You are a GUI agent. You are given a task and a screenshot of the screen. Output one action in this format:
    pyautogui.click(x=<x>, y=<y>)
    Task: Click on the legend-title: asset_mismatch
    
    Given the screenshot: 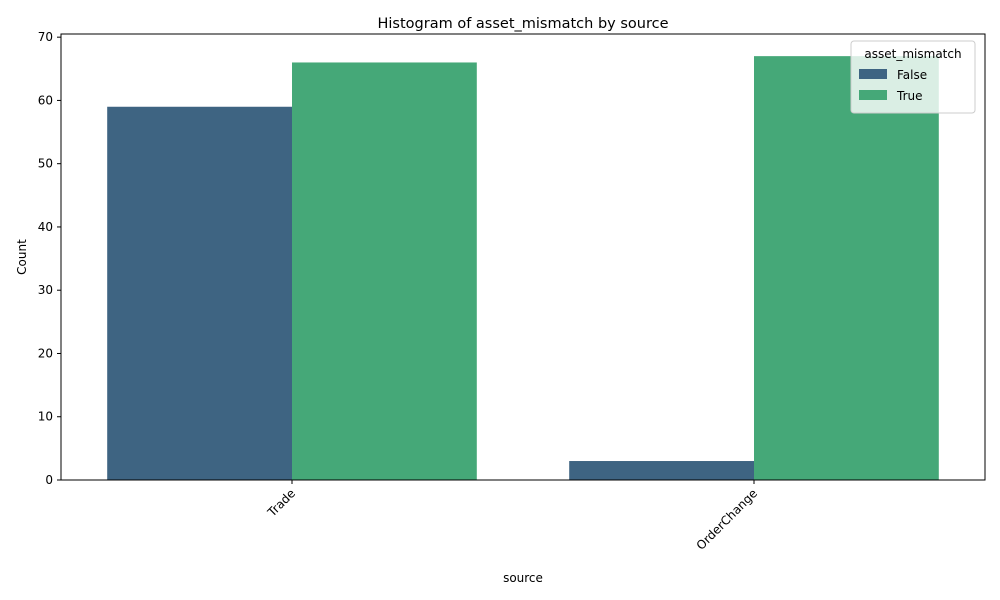 What is the action you would take?
    pyautogui.click(x=912, y=54)
    